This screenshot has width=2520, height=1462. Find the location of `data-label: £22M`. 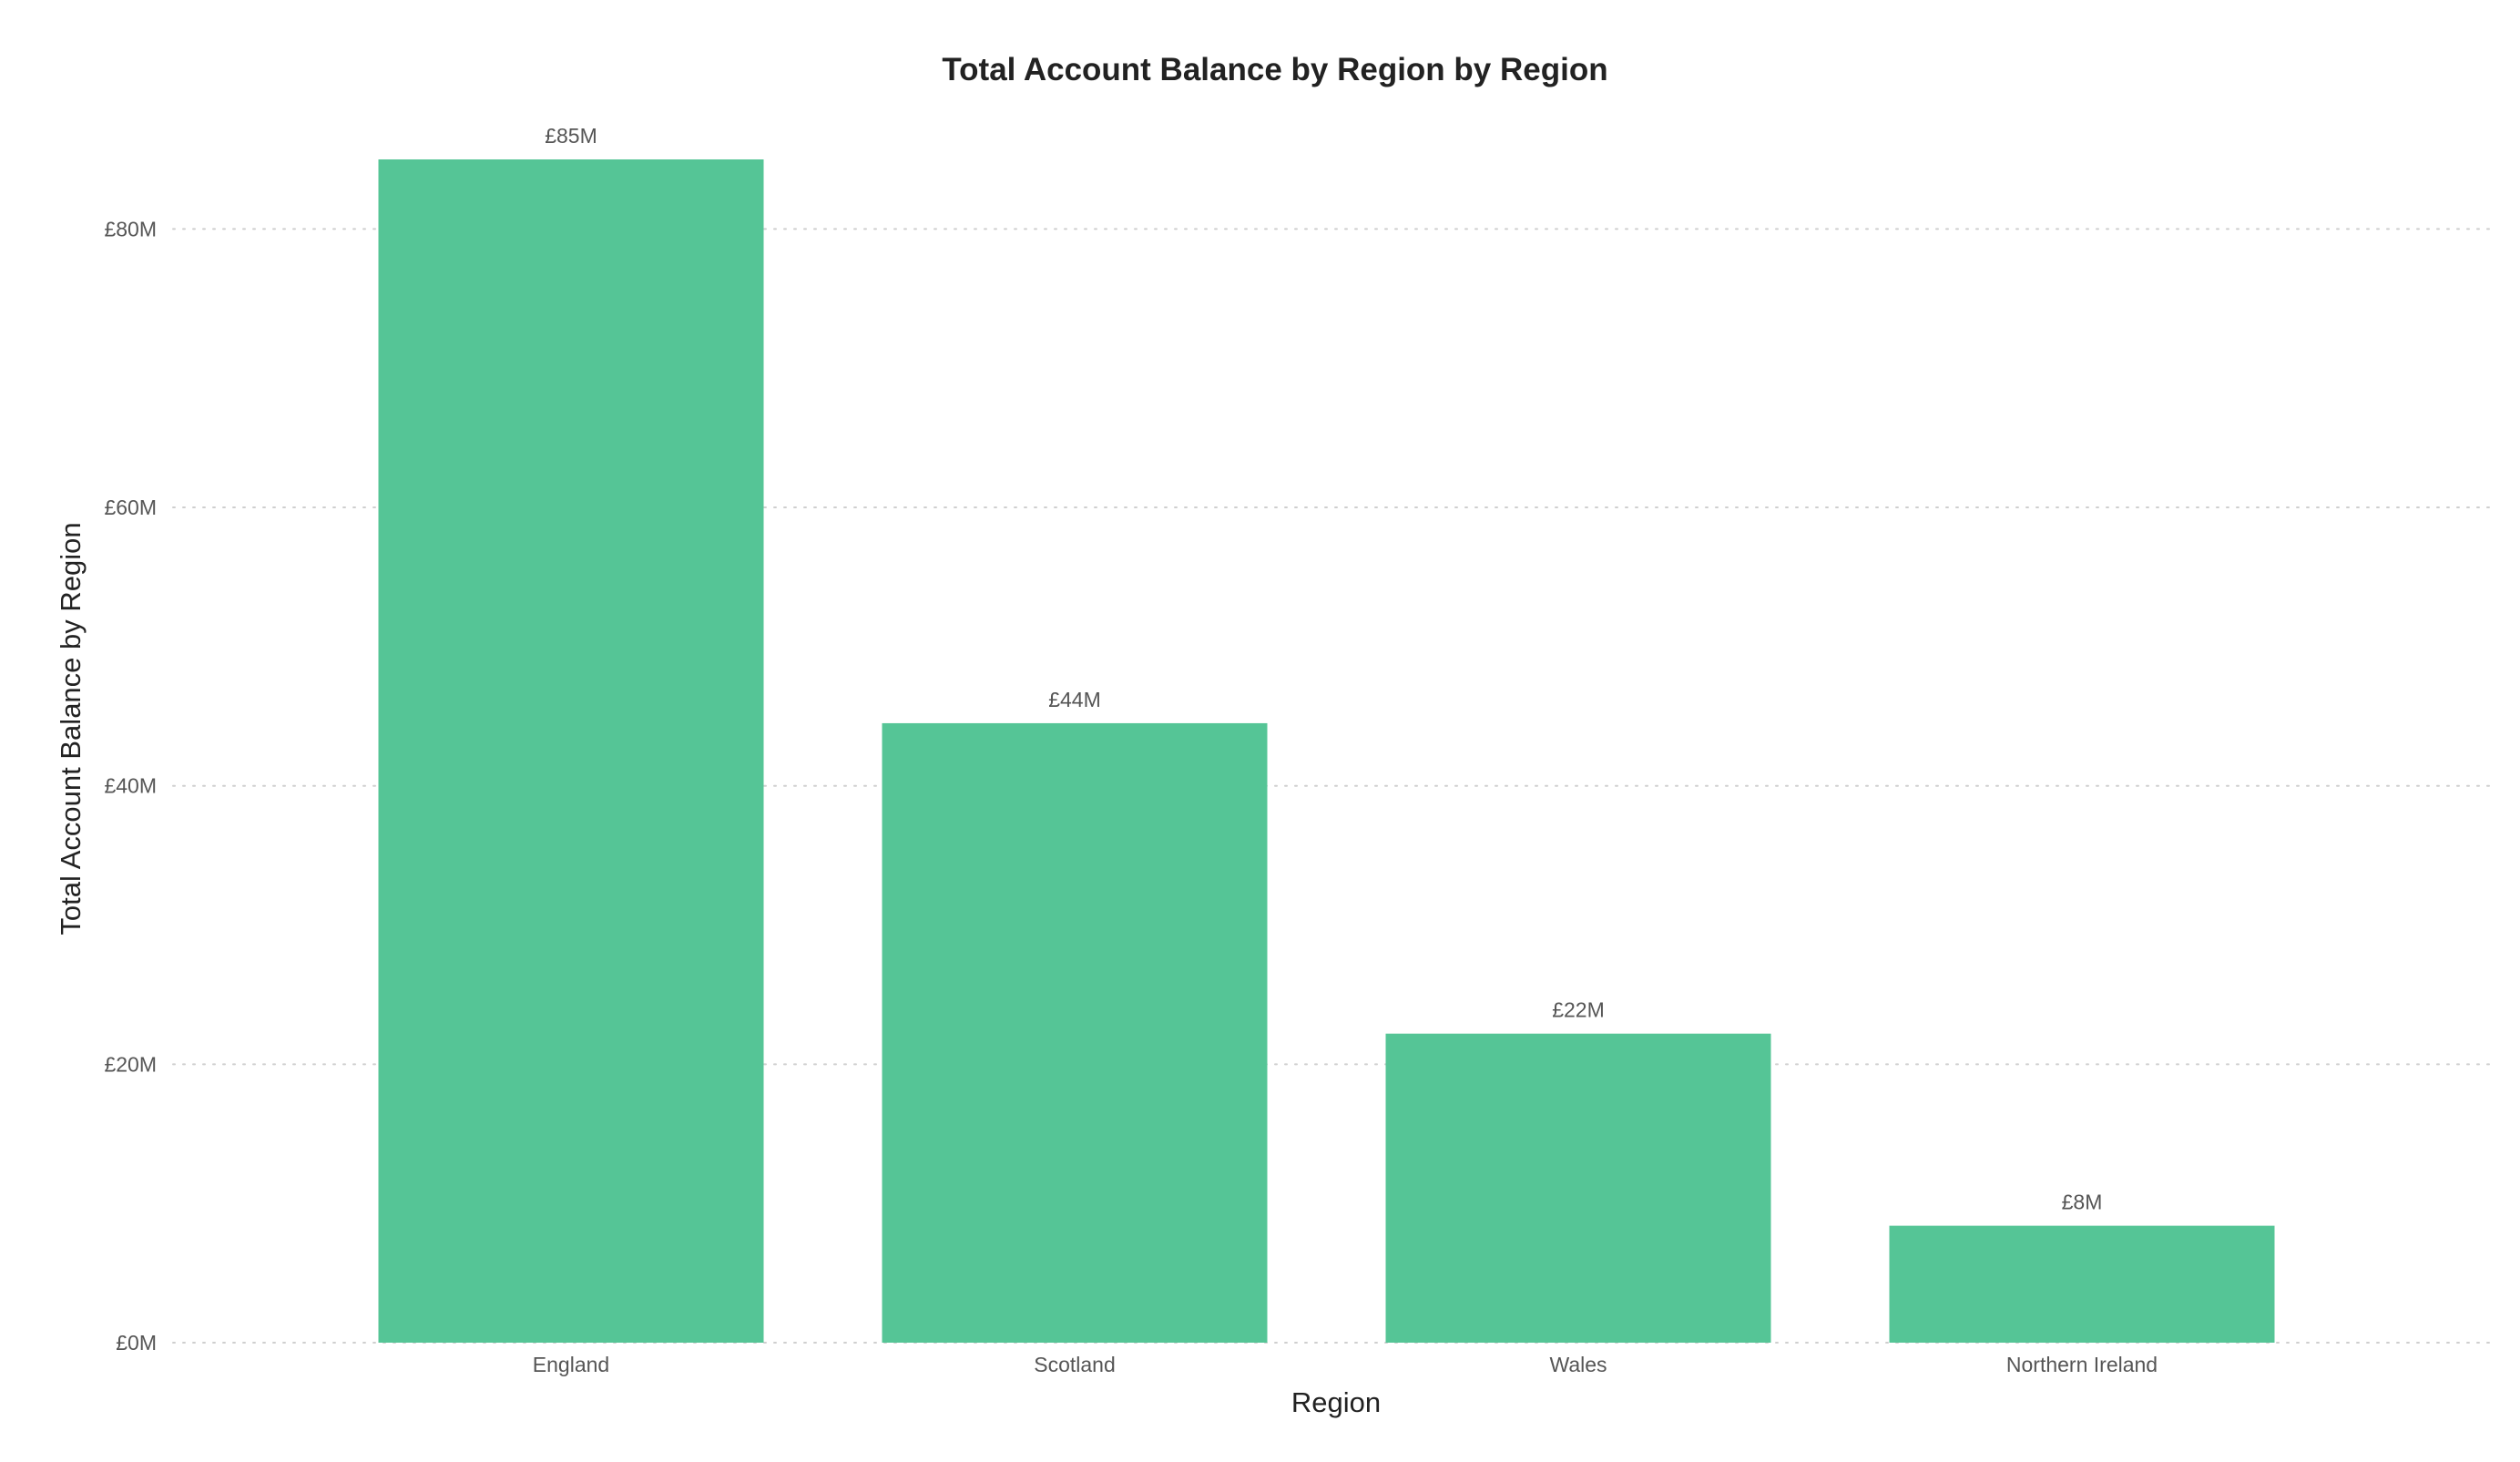

data-label: £22M is located at coordinates (1579, 1010).